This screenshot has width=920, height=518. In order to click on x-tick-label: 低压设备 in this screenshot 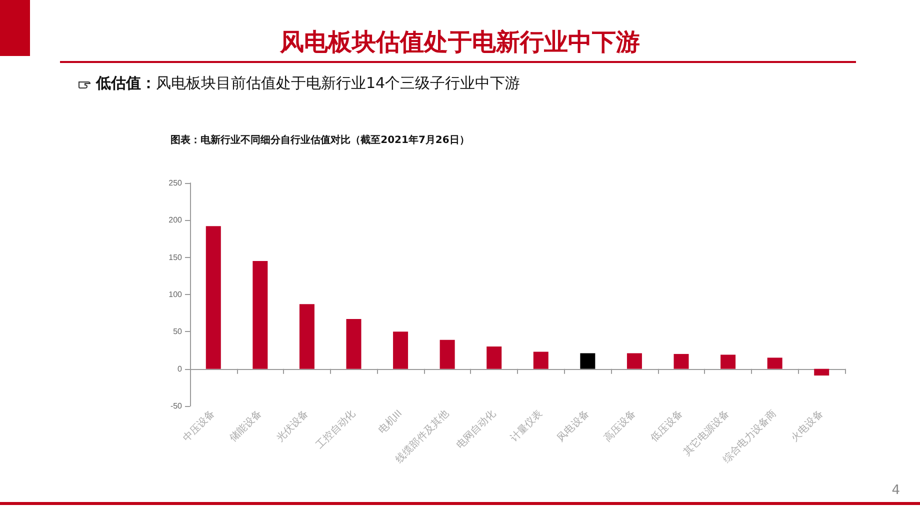, I will do `click(667, 425)`.